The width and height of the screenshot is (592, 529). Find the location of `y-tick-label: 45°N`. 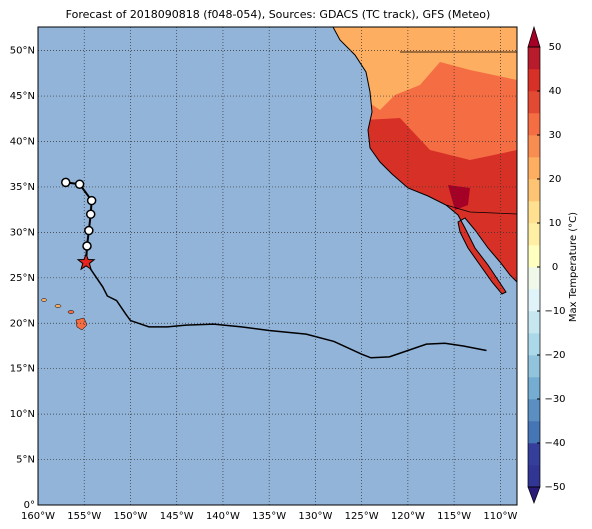

y-tick-label: 45°N is located at coordinates (22, 96).